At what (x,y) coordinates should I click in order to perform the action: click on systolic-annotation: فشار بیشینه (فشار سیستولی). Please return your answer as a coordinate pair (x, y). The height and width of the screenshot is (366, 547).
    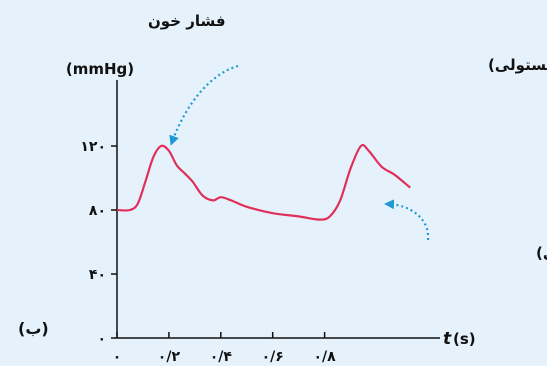
    Looking at the image, I should click on (517, 65).